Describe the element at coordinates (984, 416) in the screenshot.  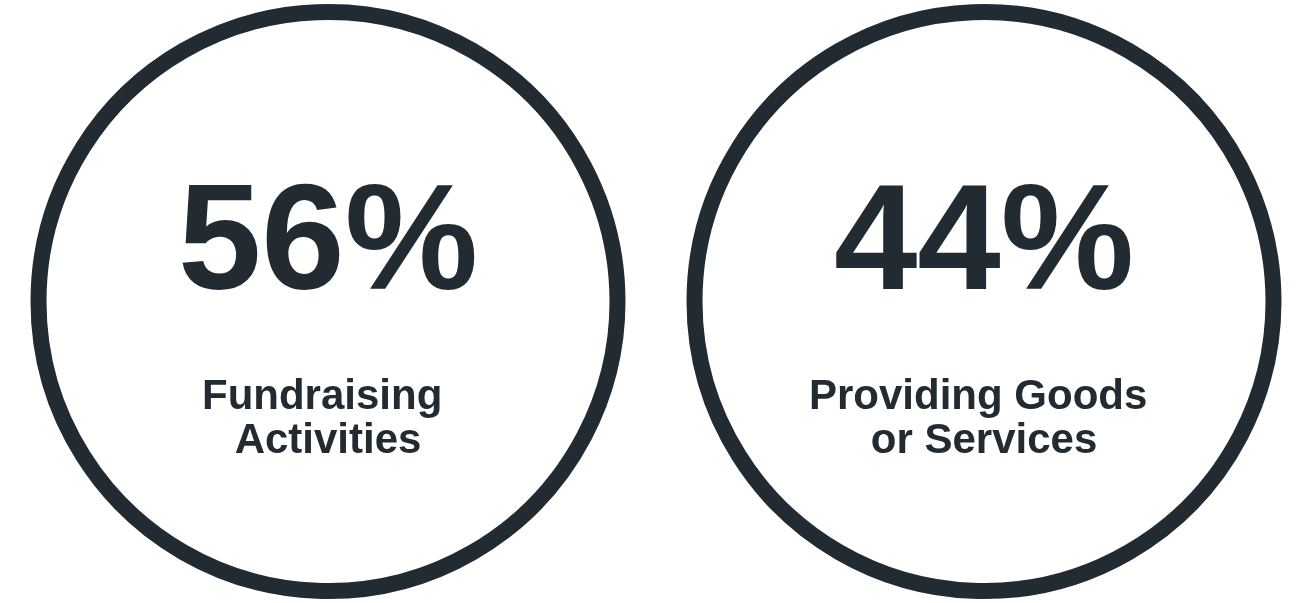
I see `category-label: Providing Goods or Services` at that location.